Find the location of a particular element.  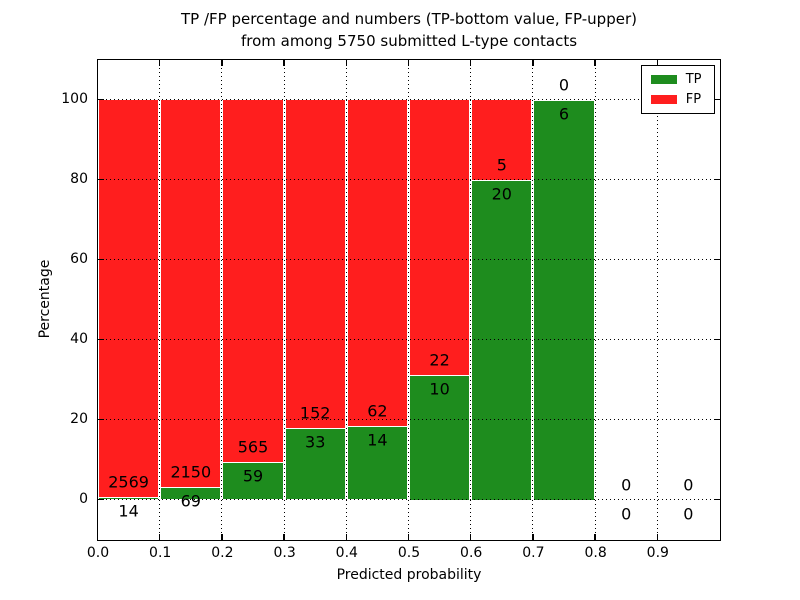

y-tick-label: 0 is located at coordinates (83, 499).